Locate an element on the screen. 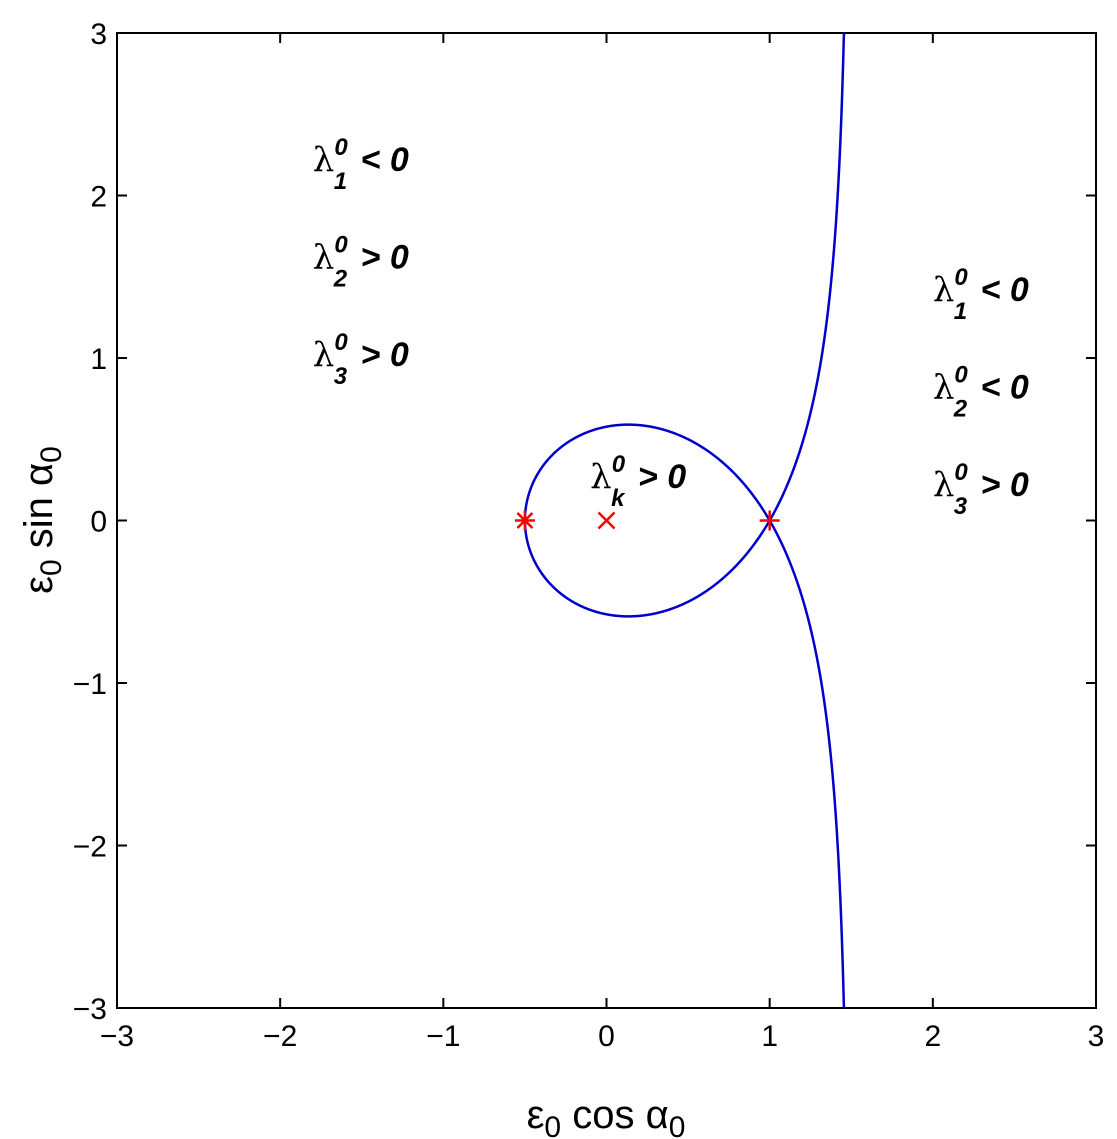  y-tick-label: 1 is located at coordinates (98, 359).